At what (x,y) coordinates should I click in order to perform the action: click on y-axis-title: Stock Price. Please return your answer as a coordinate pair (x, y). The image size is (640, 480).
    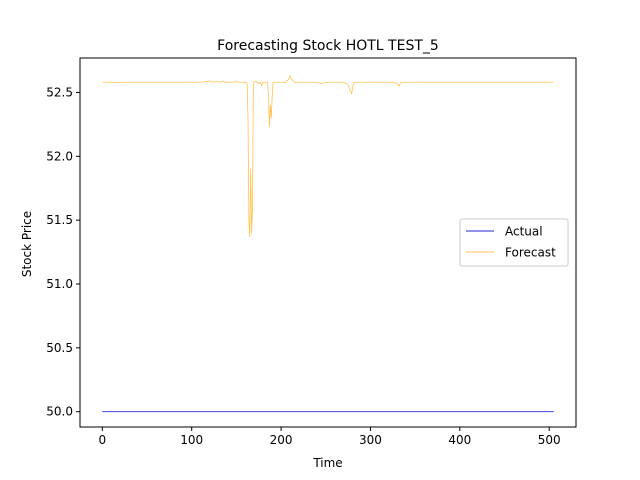
    Looking at the image, I should click on (27, 244).